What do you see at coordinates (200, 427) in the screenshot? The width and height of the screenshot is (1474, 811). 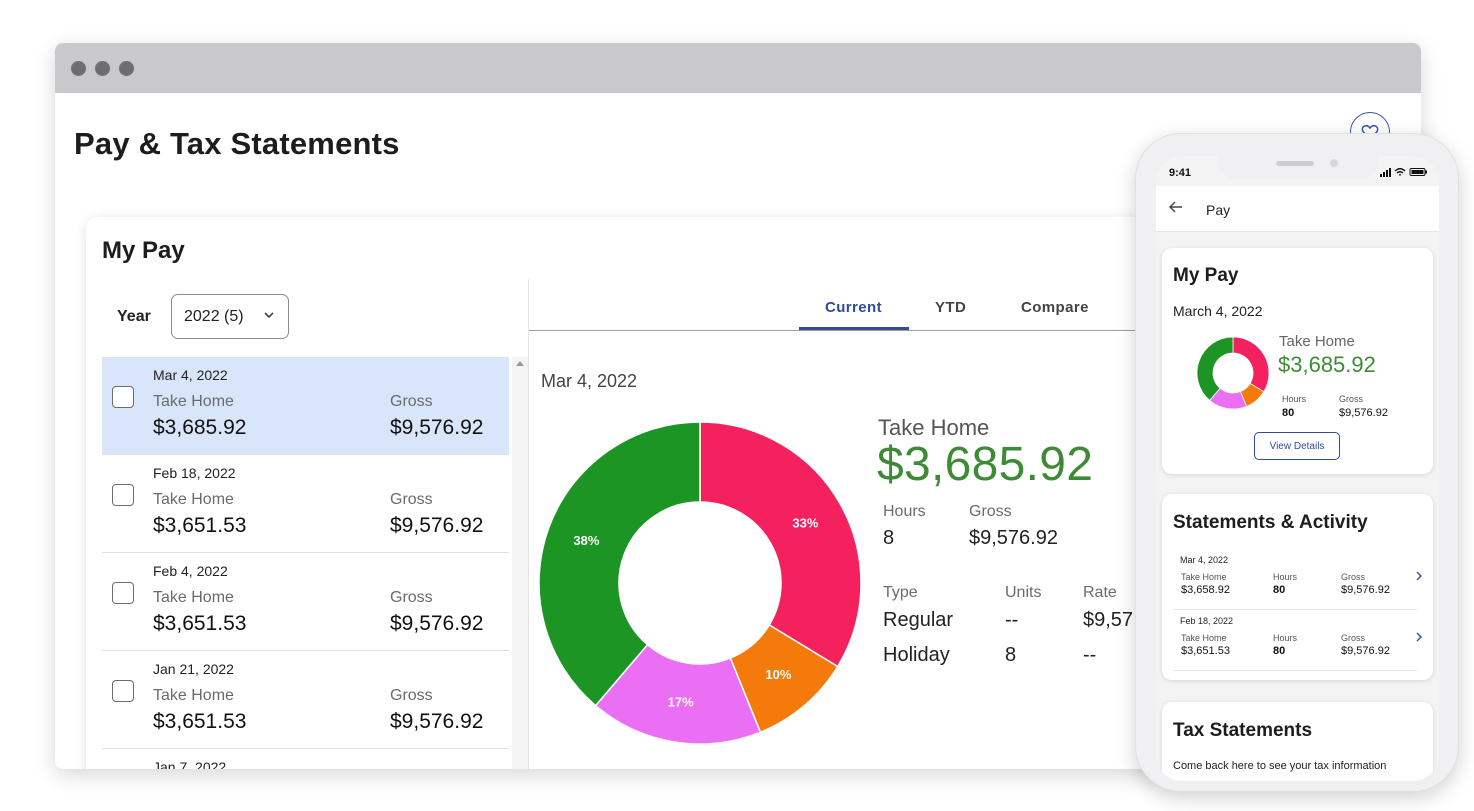 I see `take-home-value: $3,685.92` at bounding box center [200, 427].